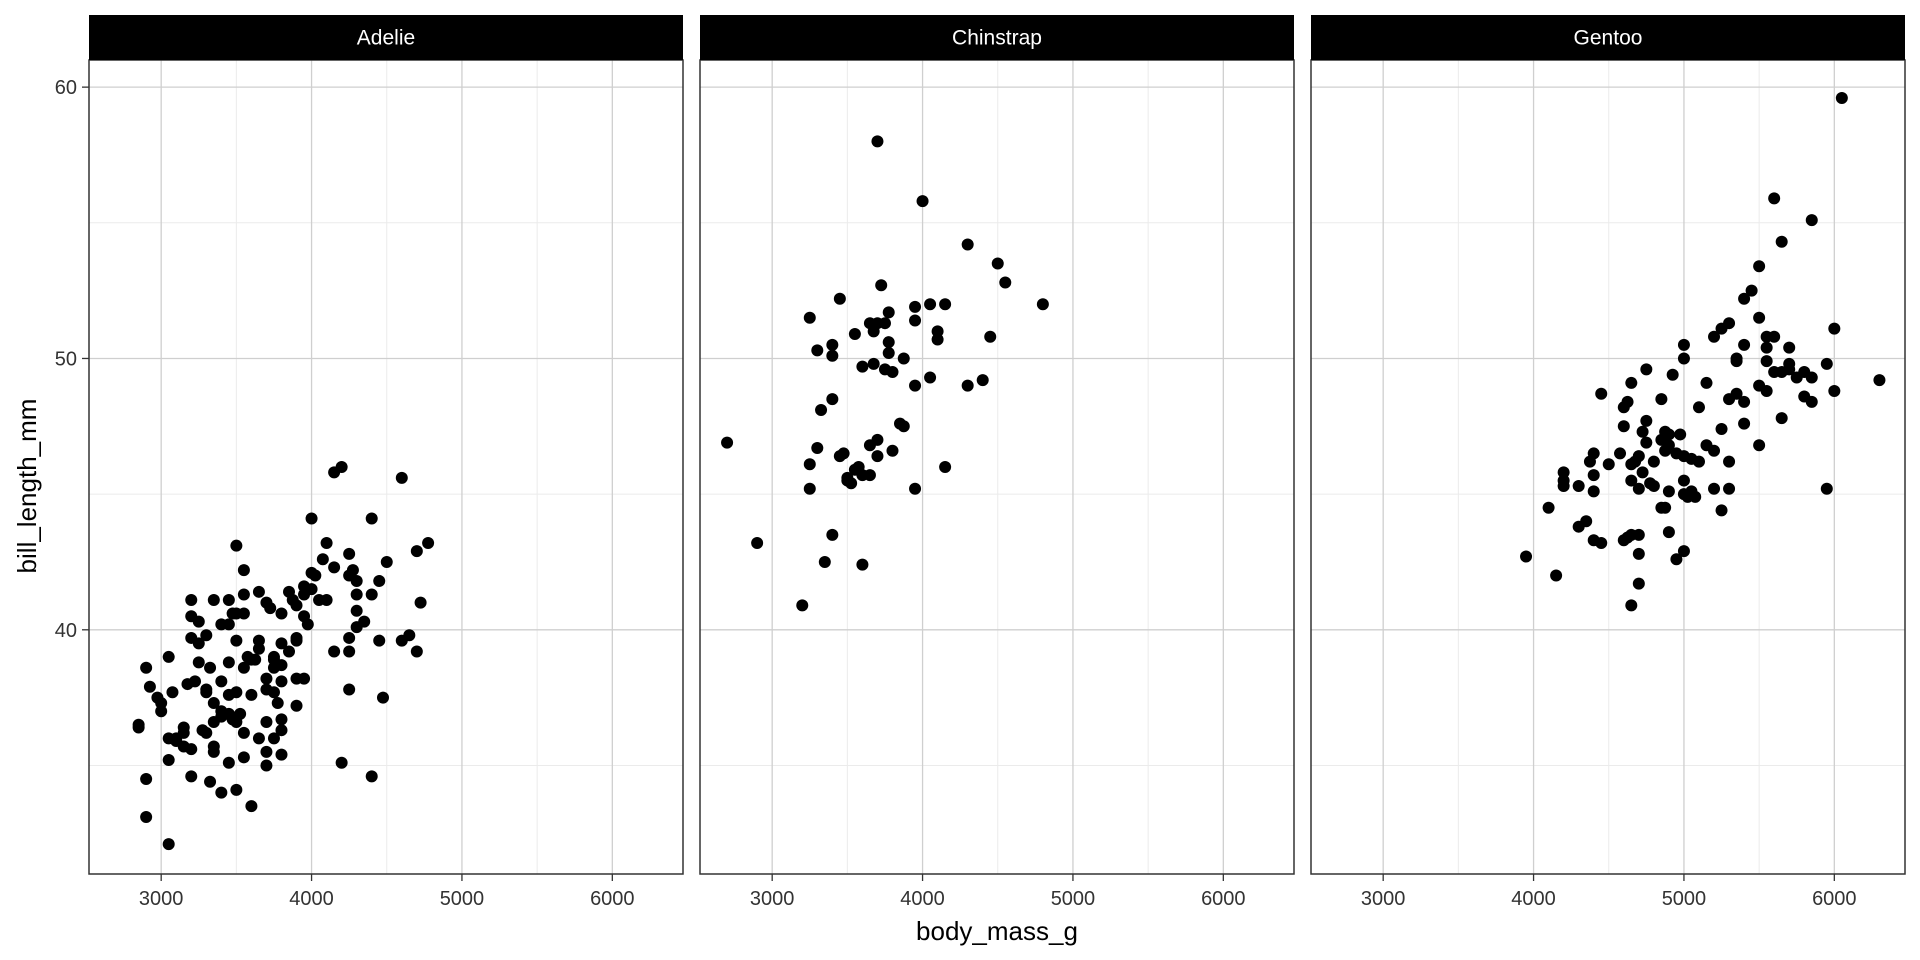 The width and height of the screenshot is (1920, 960). What do you see at coordinates (612, 899) in the screenshot?
I see `x-tick-label: 6000` at bounding box center [612, 899].